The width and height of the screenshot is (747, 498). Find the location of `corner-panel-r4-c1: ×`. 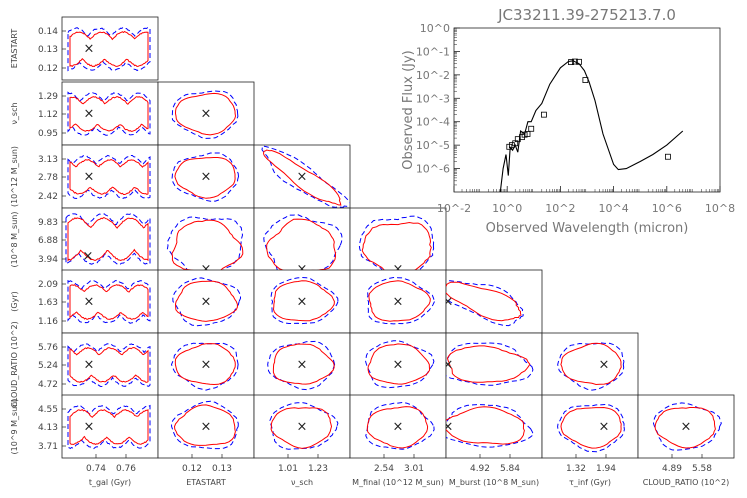

corner-panel-r4-c1: × is located at coordinates (206, 301).